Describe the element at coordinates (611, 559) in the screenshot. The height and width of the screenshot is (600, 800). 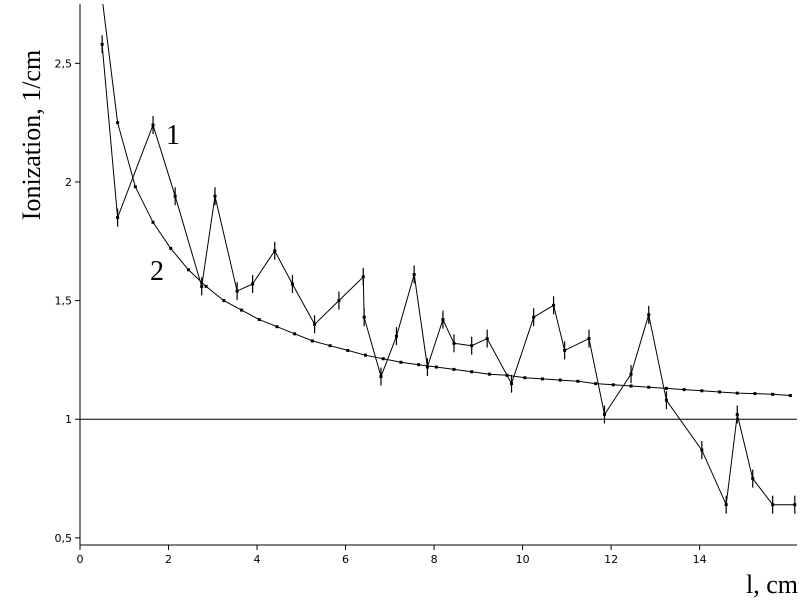
I see `x-tick-label: 12` at that location.